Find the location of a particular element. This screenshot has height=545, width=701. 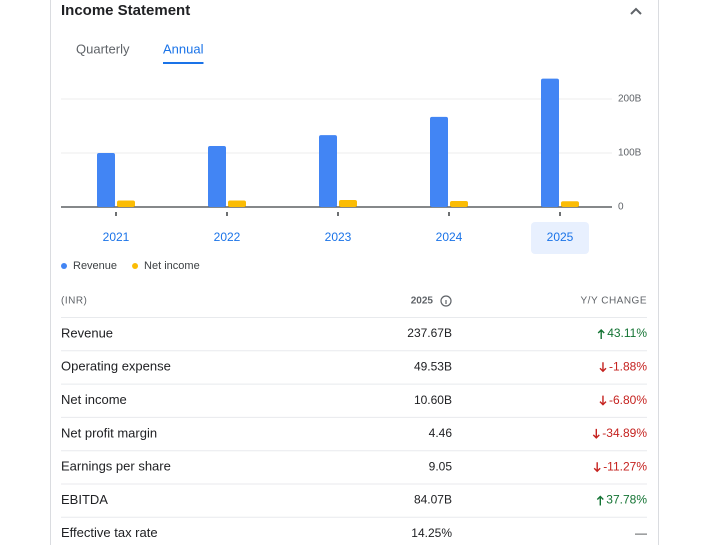

y-tick-label: 0 is located at coordinates (621, 207).